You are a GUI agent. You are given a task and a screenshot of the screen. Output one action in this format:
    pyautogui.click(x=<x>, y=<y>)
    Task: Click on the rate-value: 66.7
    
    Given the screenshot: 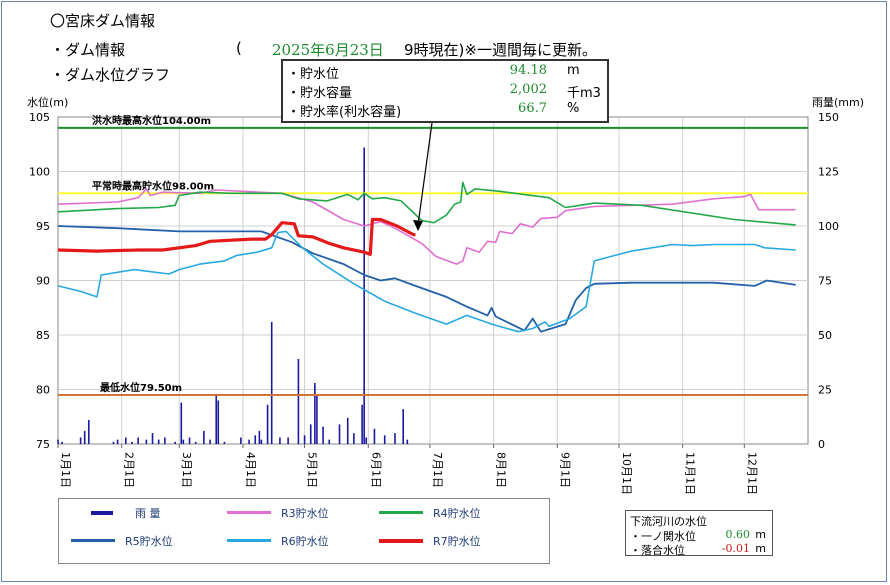 What is the action you would take?
    pyautogui.click(x=532, y=108)
    